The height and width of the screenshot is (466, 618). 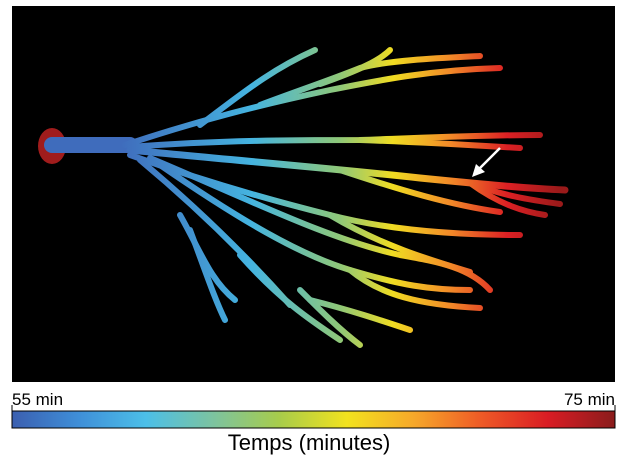 I want to click on colorbar, so click(x=313, y=419).